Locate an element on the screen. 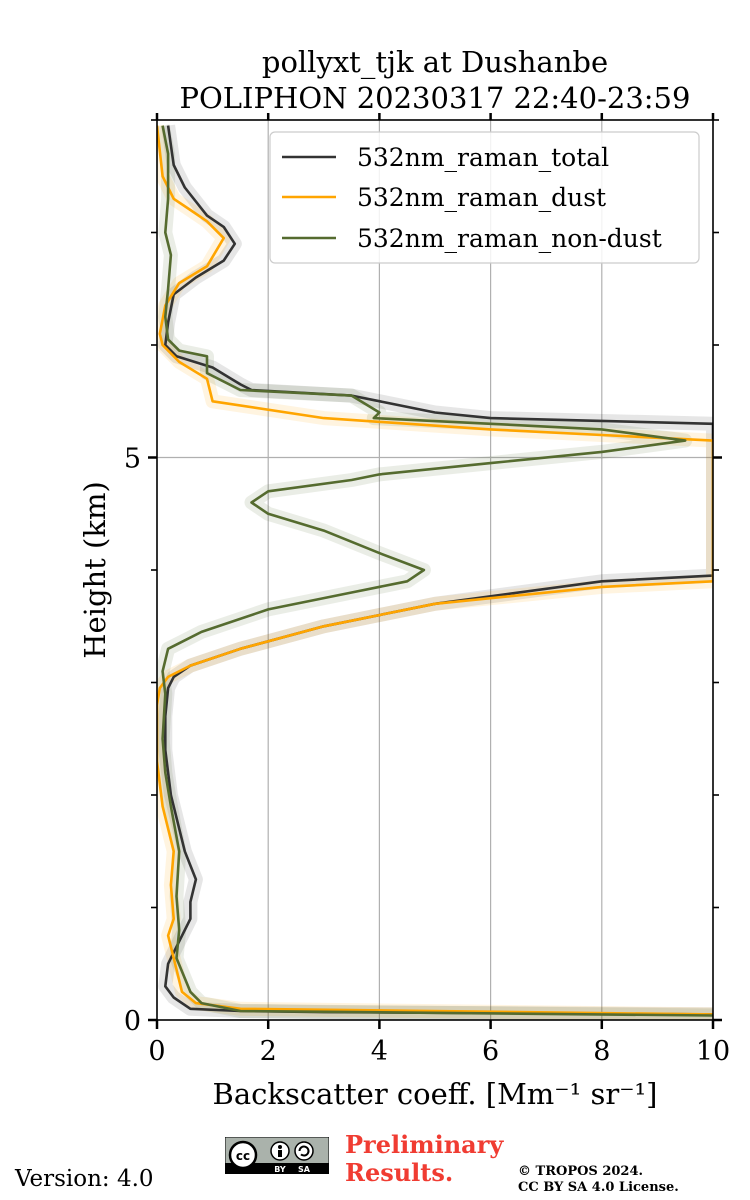 This screenshot has width=750, height=1200. cc-icon-text: cc is located at coordinates (243, 1156).